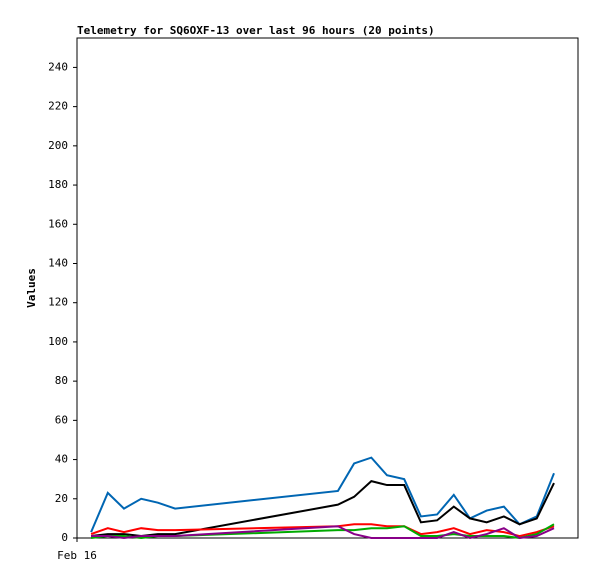 This screenshot has width=597, height=579. I want to click on y-tick-label: 0, so click(64, 537).